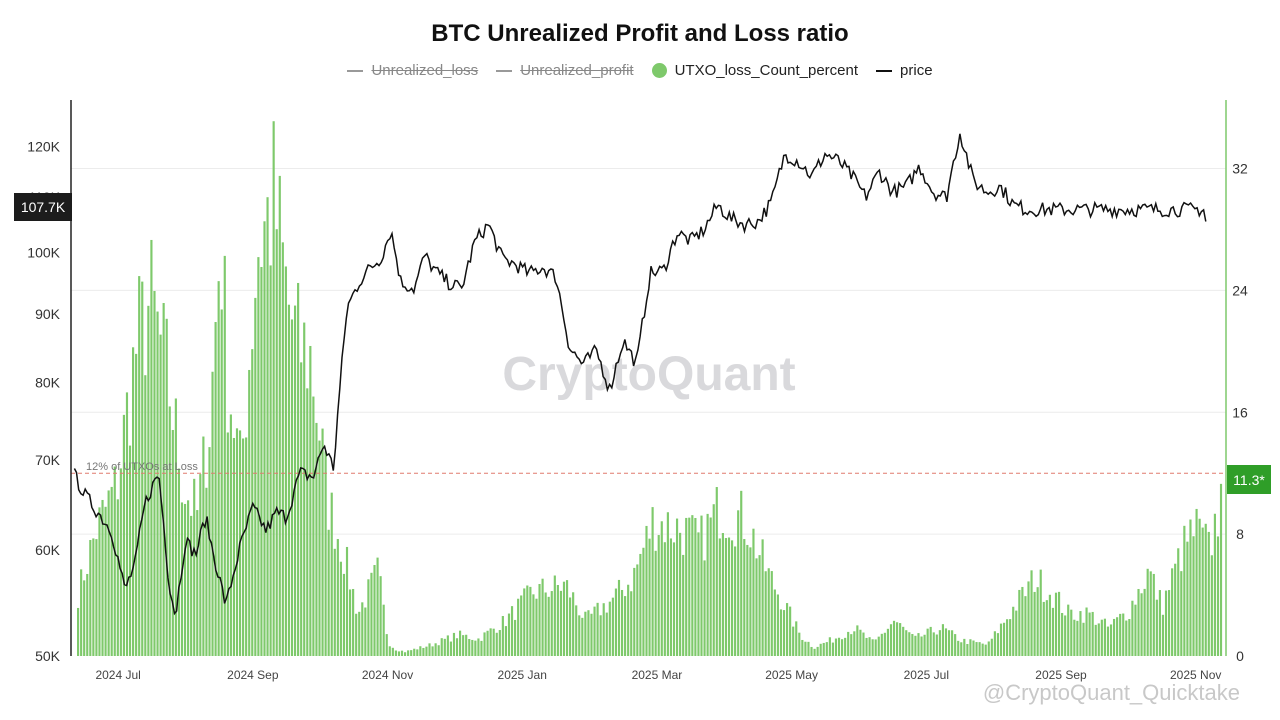 This screenshot has height=720, width=1280. I want to click on legend-unrealized-loss: Unrealized_loss, so click(412, 70).